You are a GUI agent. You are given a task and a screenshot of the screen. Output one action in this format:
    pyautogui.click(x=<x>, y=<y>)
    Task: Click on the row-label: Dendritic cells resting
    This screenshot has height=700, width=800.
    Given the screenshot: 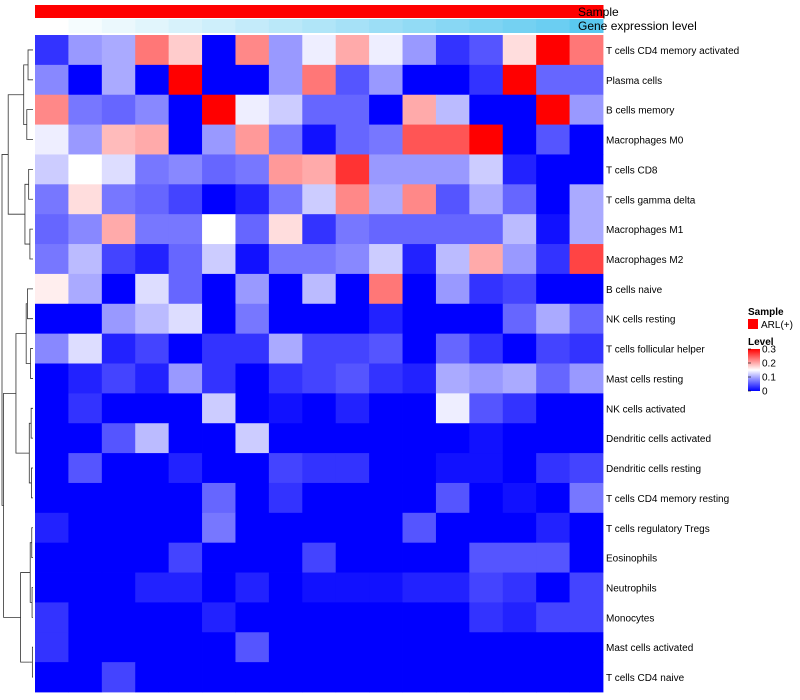 What is the action you would take?
    pyautogui.click(x=653, y=469)
    